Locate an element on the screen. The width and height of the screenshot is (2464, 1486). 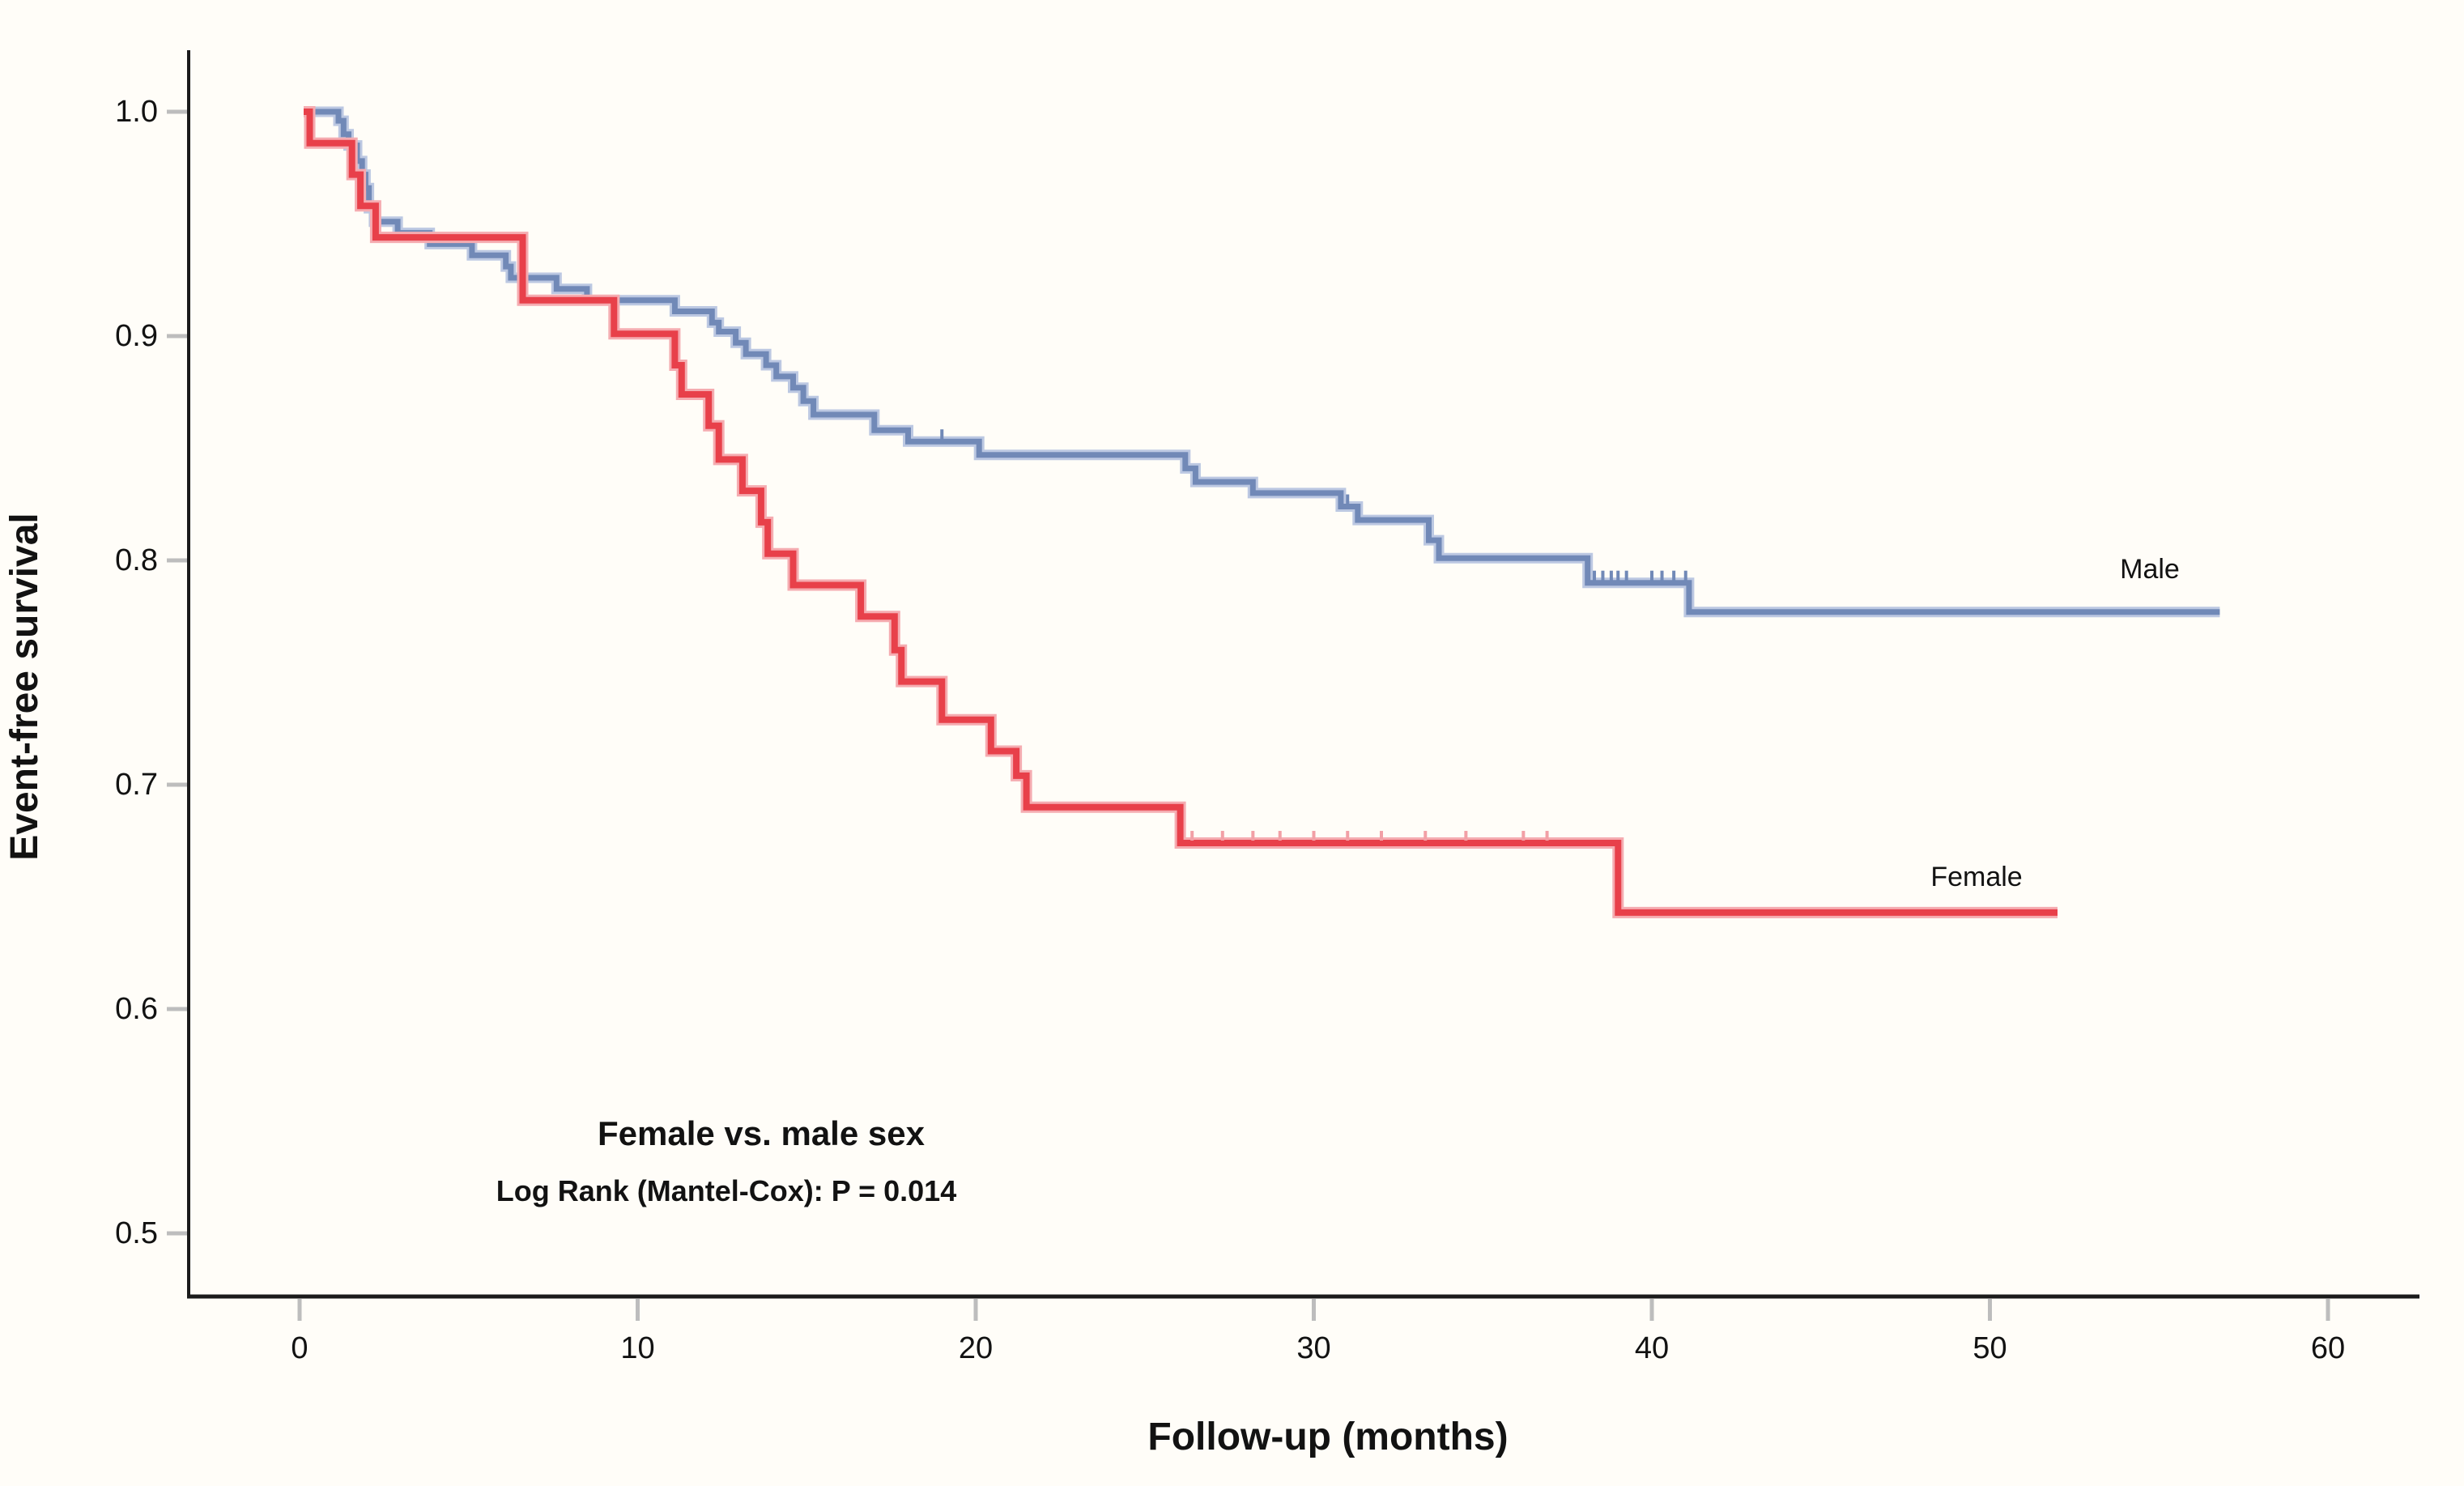
x-tick-label-40: 40 is located at coordinates (1652, 1348).